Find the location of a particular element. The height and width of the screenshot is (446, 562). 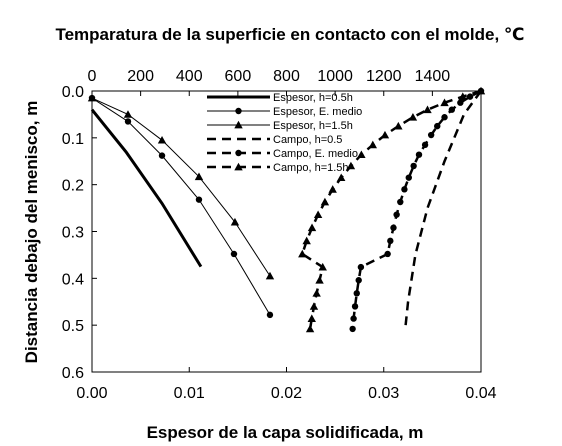

x-top-tick-label: 600 is located at coordinates (238, 76).